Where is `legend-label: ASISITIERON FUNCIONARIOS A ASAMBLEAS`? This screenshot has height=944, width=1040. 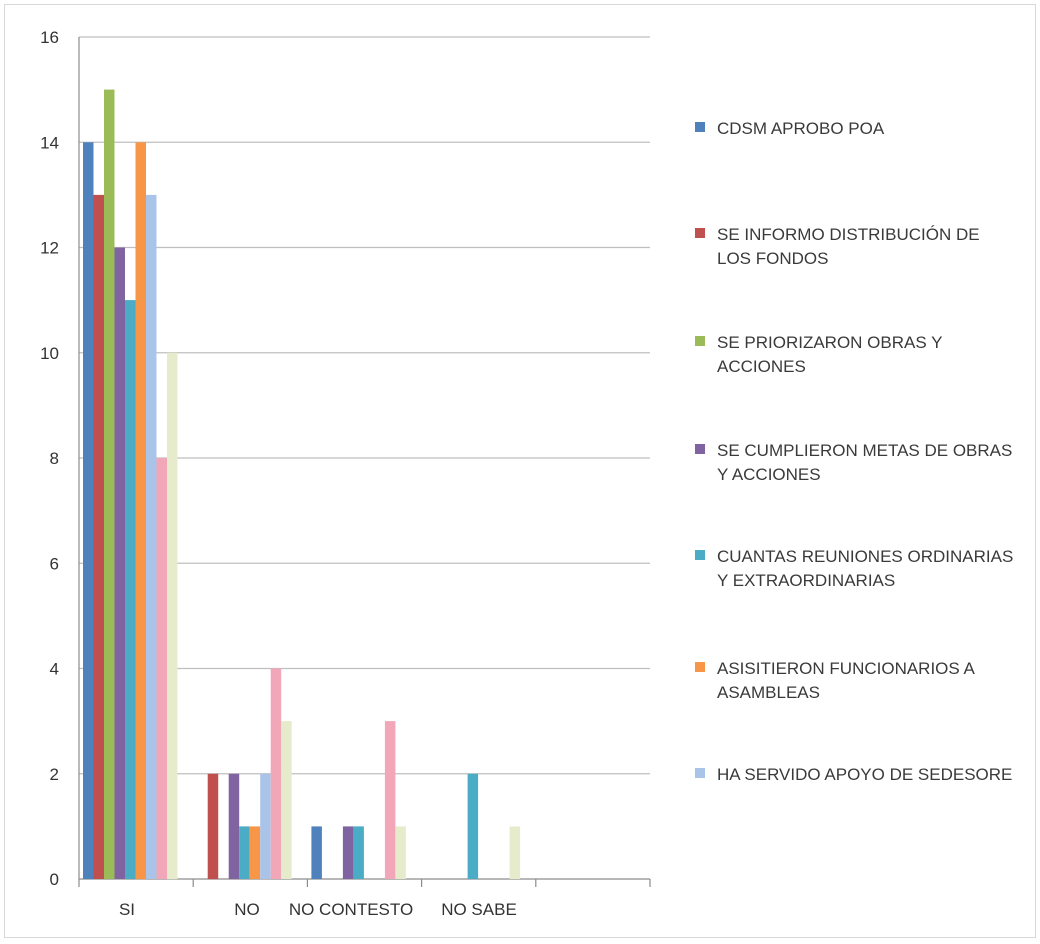 legend-label: ASISITIERON FUNCIONARIOS A ASAMBLEAS is located at coordinates (845, 680).